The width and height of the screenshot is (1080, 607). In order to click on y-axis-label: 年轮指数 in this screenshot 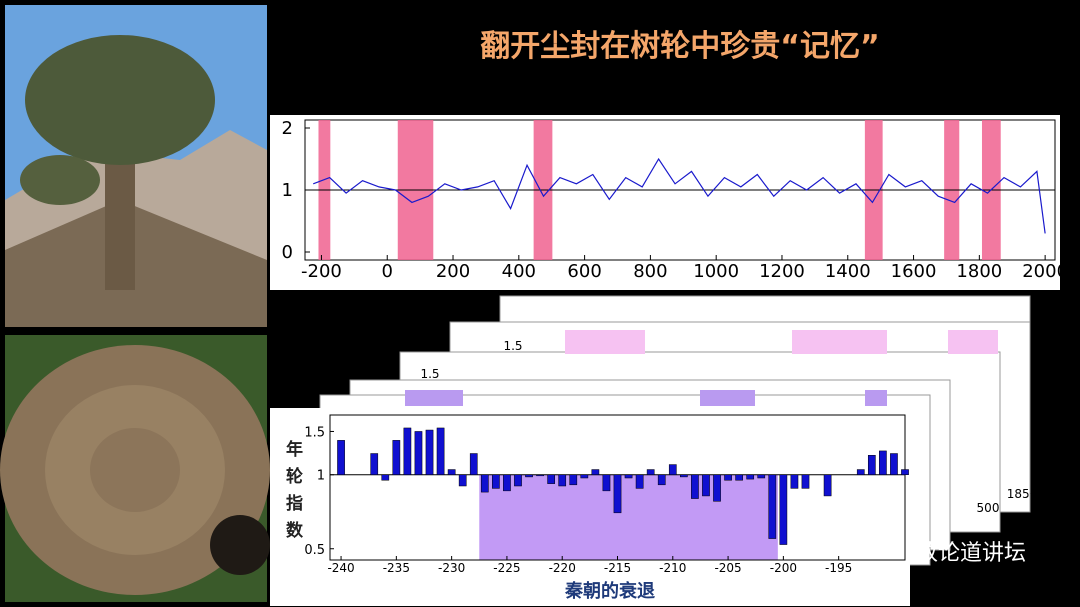, I will do `click(292, 493)`.